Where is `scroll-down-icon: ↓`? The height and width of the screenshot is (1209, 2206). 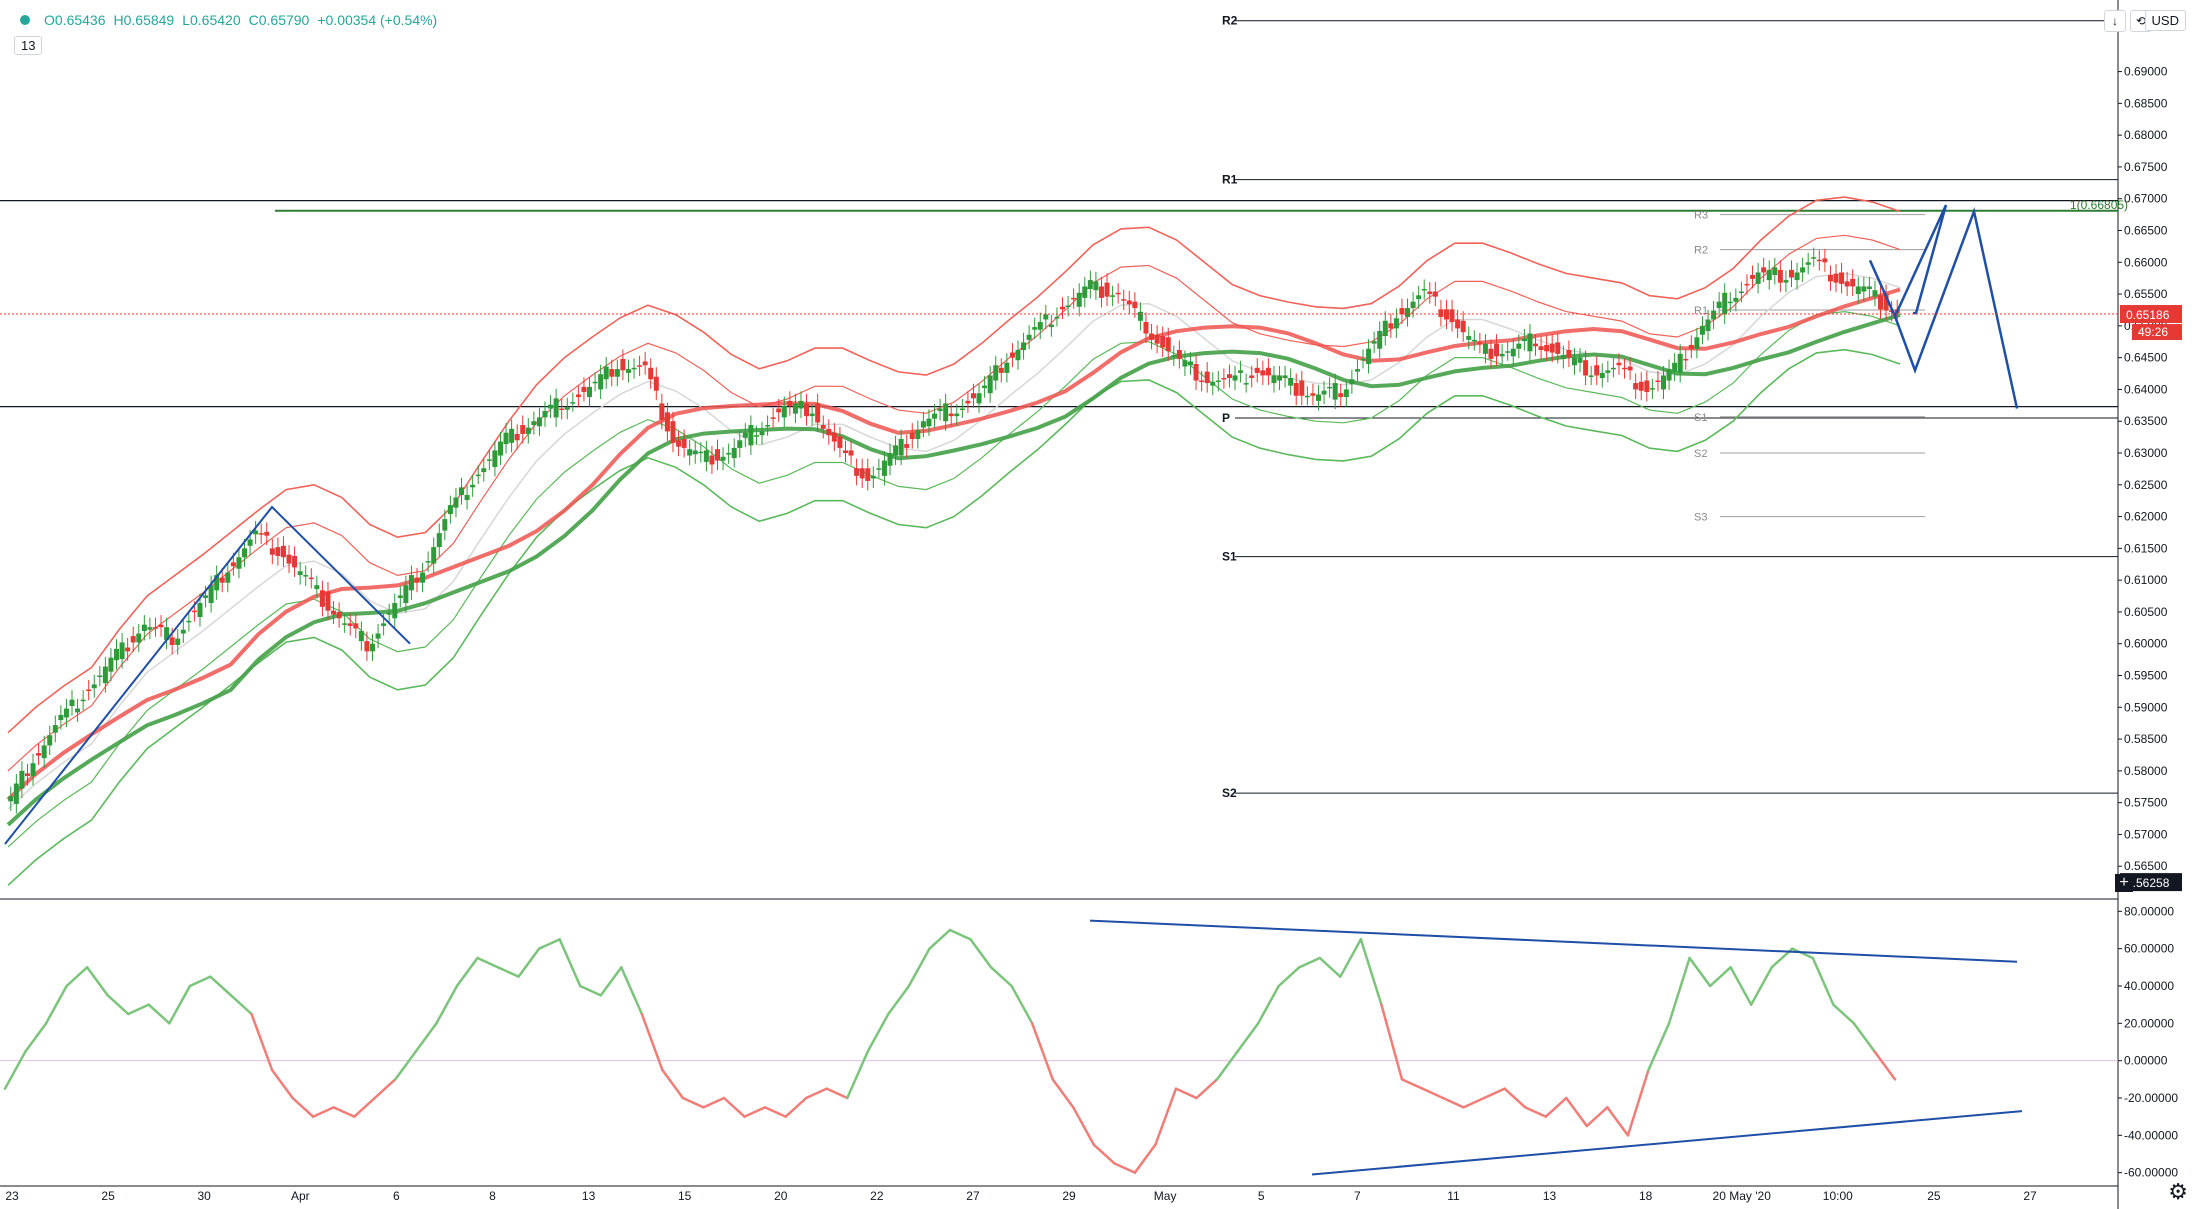 scroll-down-icon: ↓ is located at coordinates (2115, 21).